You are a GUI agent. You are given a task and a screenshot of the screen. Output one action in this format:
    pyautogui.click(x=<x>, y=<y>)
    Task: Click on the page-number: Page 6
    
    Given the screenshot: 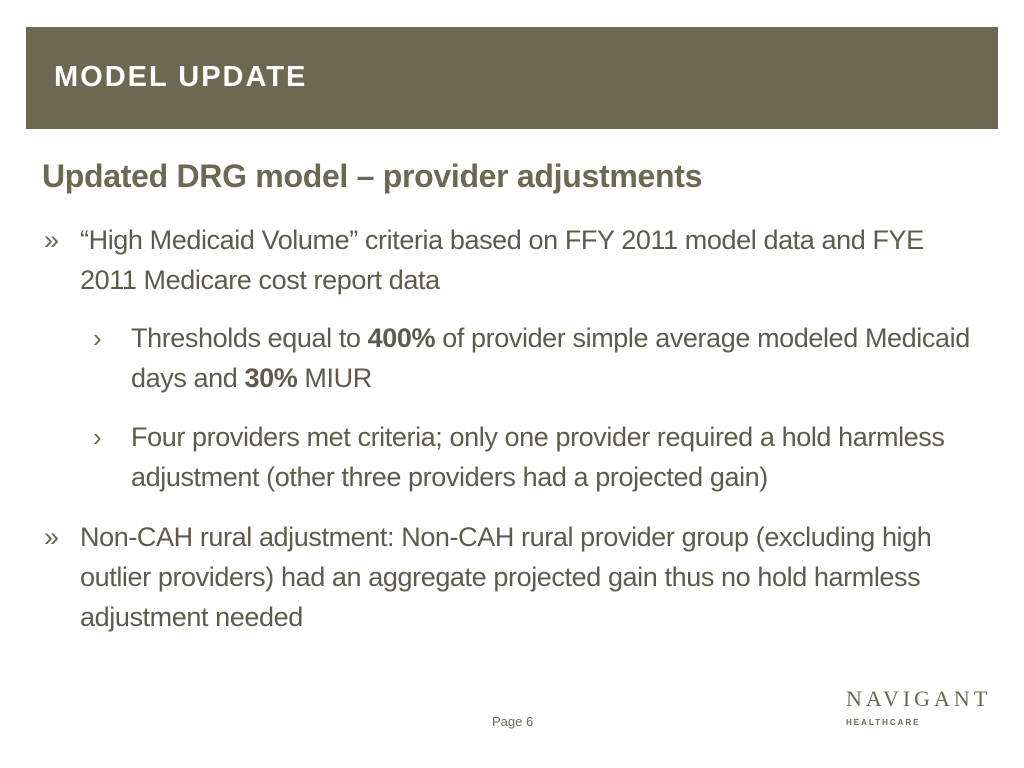 What is the action you would take?
    pyautogui.click(x=513, y=721)
    